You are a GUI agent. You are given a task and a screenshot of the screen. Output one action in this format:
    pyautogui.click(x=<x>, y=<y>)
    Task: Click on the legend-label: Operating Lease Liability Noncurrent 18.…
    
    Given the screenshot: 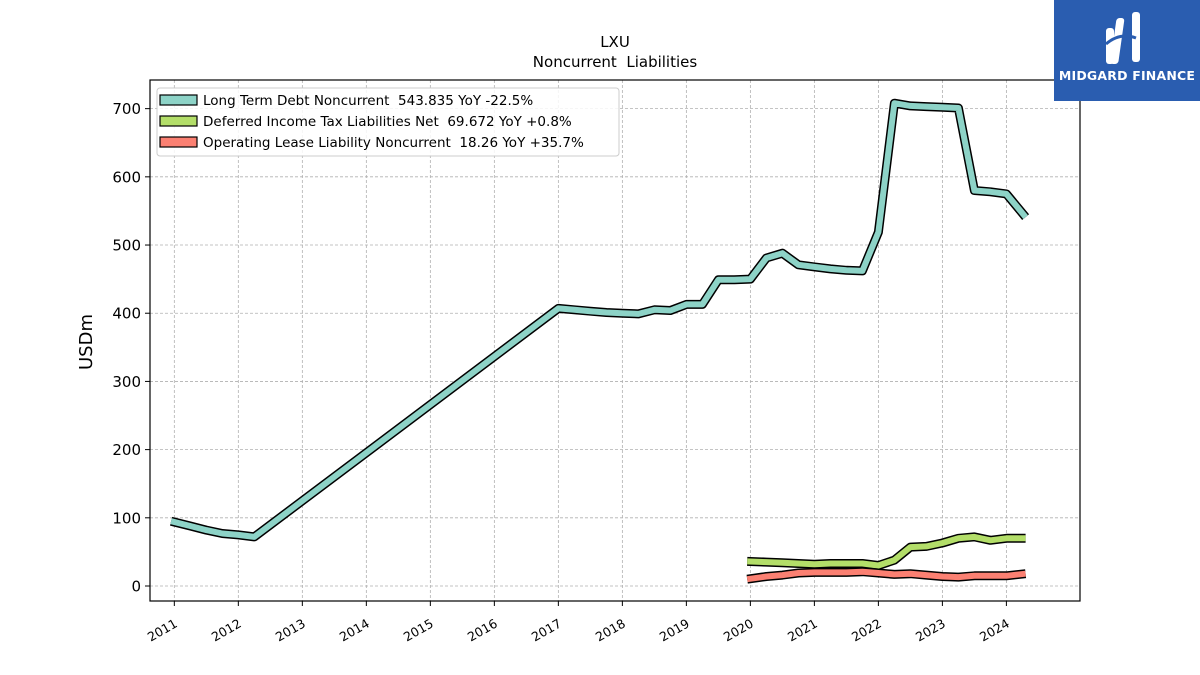 What is the action you would take?
    pyautogui.click(x=393, y=143)
    